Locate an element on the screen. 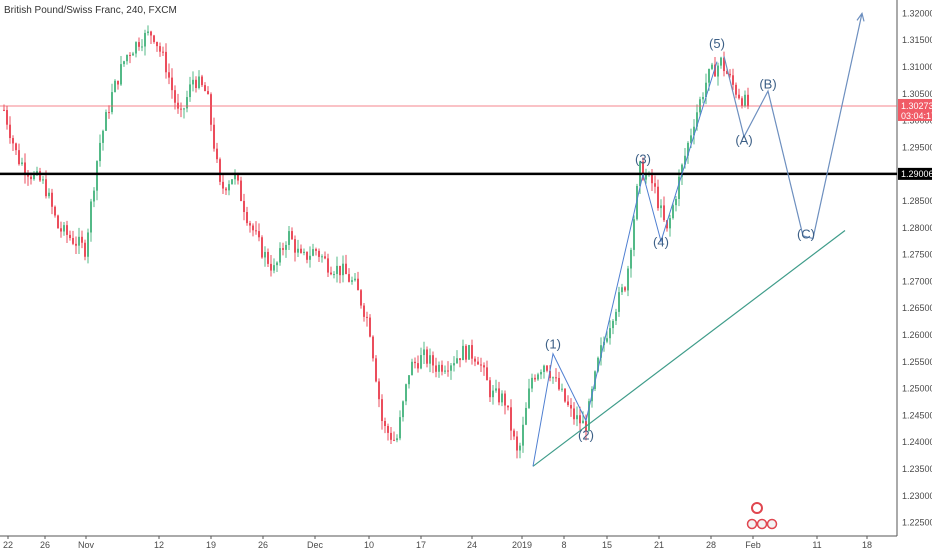  x-tick-label: 2019 is located at coordinates (522, 545).